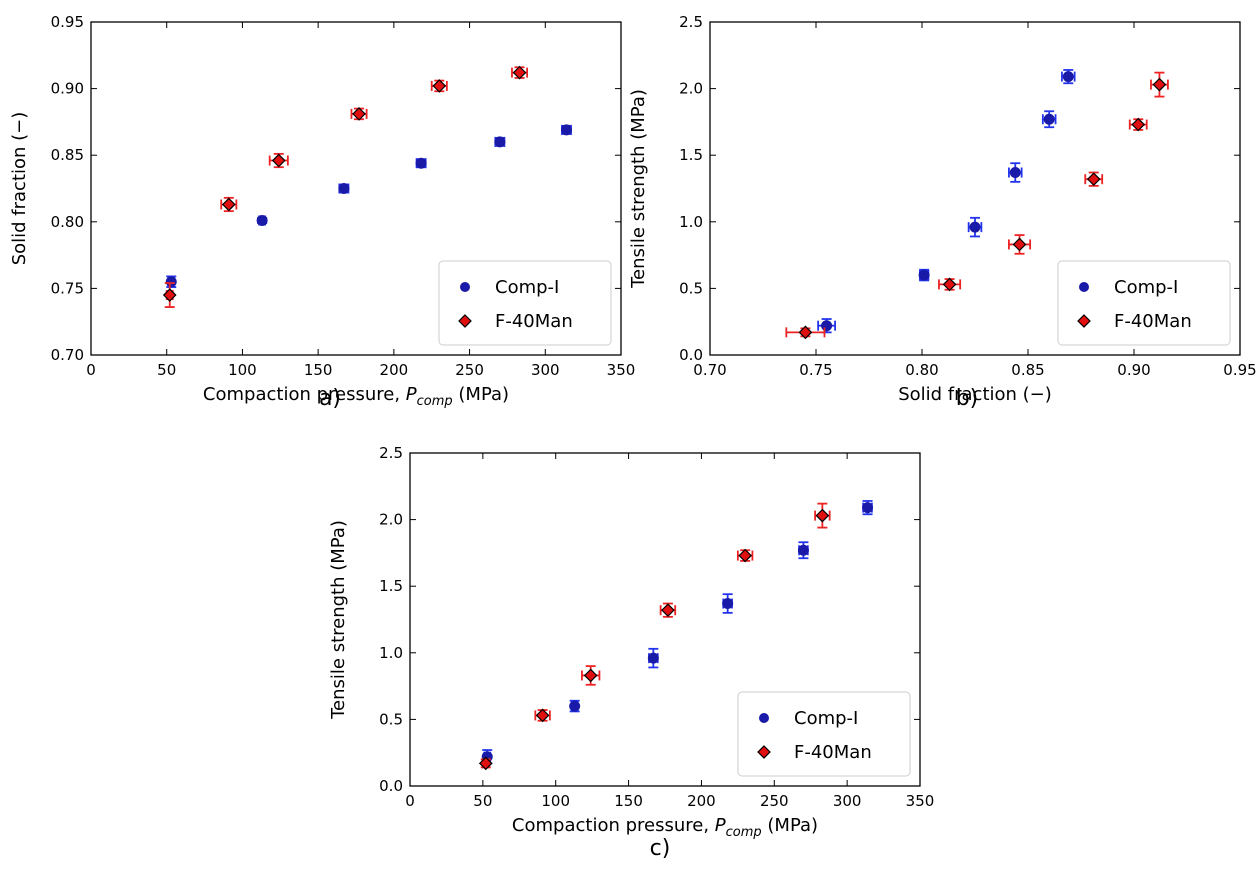 Image resolution: width=1260 pixels, height=870 pixels. I want to click on x-axis-label: Solid fraction (−), so click(975, 394).